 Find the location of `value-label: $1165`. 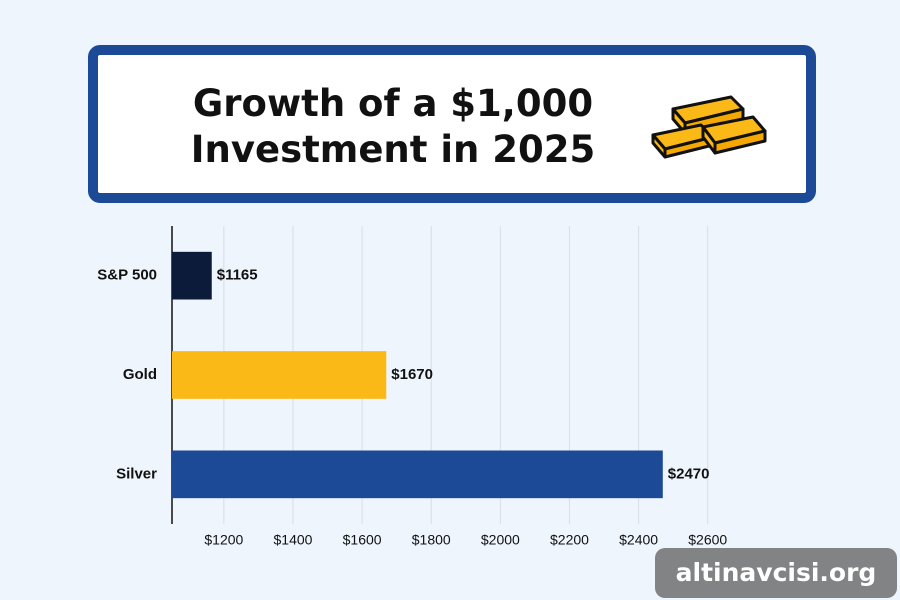

value-label: $1165 is located at coordinates (237, 275).